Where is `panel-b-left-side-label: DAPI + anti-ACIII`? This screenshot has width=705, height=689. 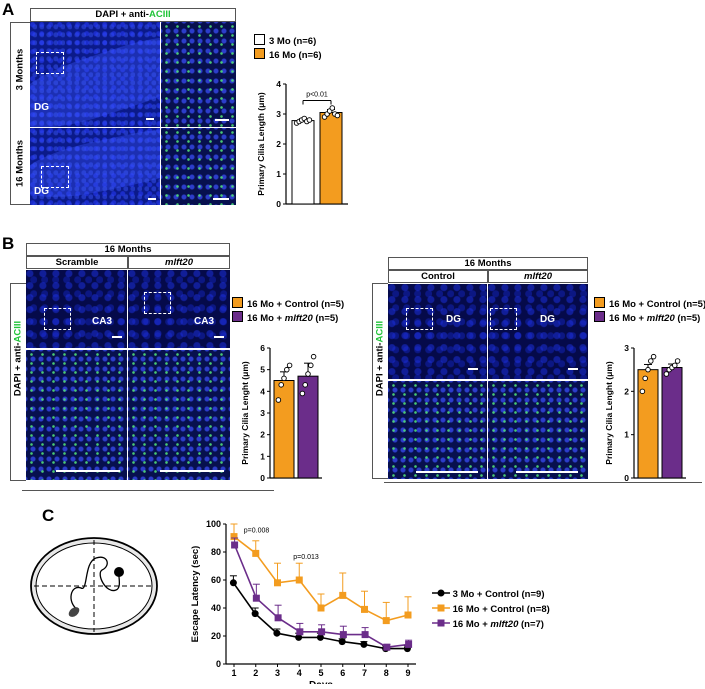
panel-b-left-side-label: DAPI + anti-ACIII is located at coordinates (18, 358).